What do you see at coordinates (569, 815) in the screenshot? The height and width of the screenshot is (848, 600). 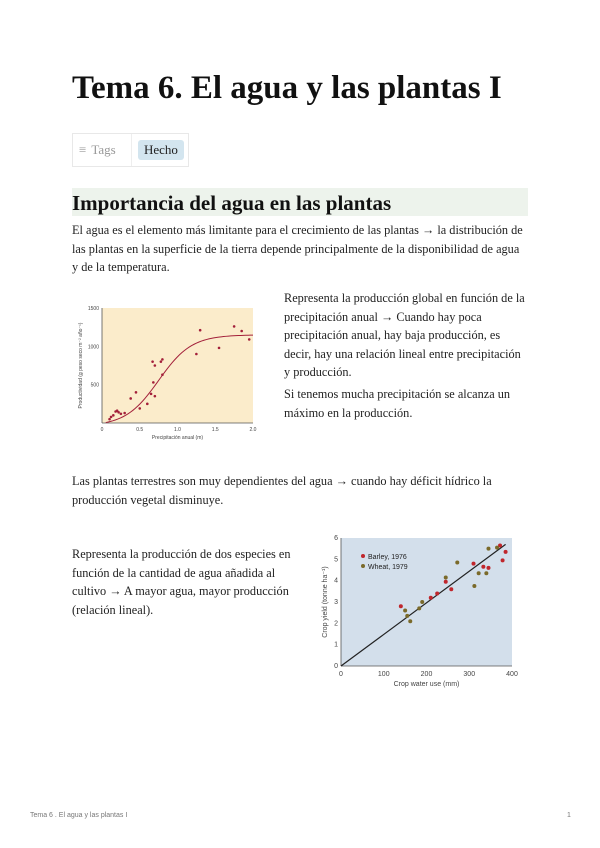 I see `page-number: 1` at bounding box center [569, 815].